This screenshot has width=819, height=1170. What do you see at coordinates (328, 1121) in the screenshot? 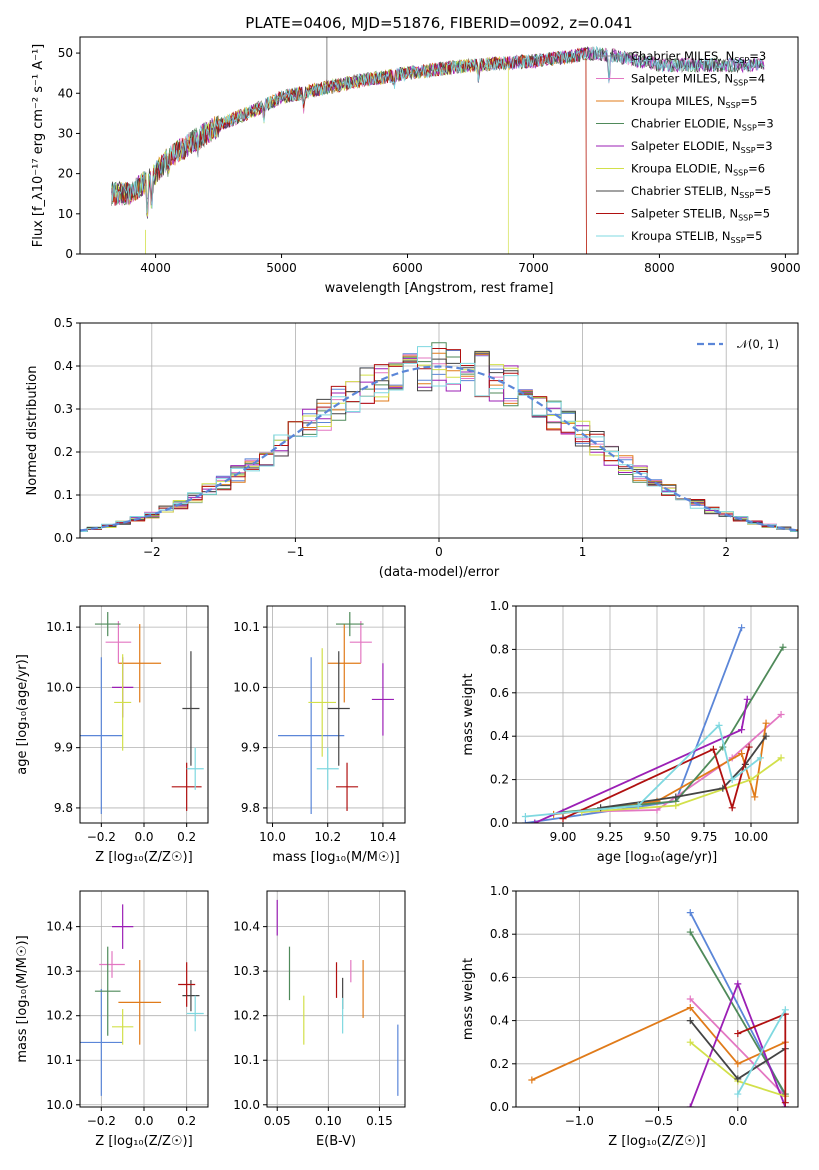
I see `x-tick-label: 0.10` at bounding box center [328, 1121].